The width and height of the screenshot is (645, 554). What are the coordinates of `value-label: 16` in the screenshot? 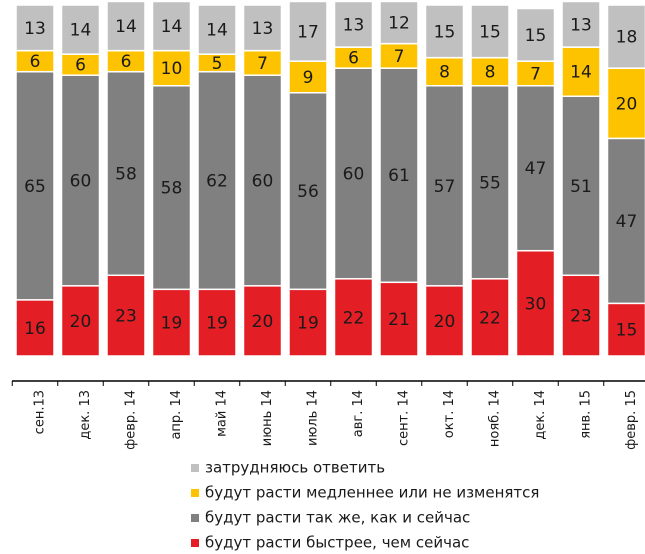 It's located at (35, 329).